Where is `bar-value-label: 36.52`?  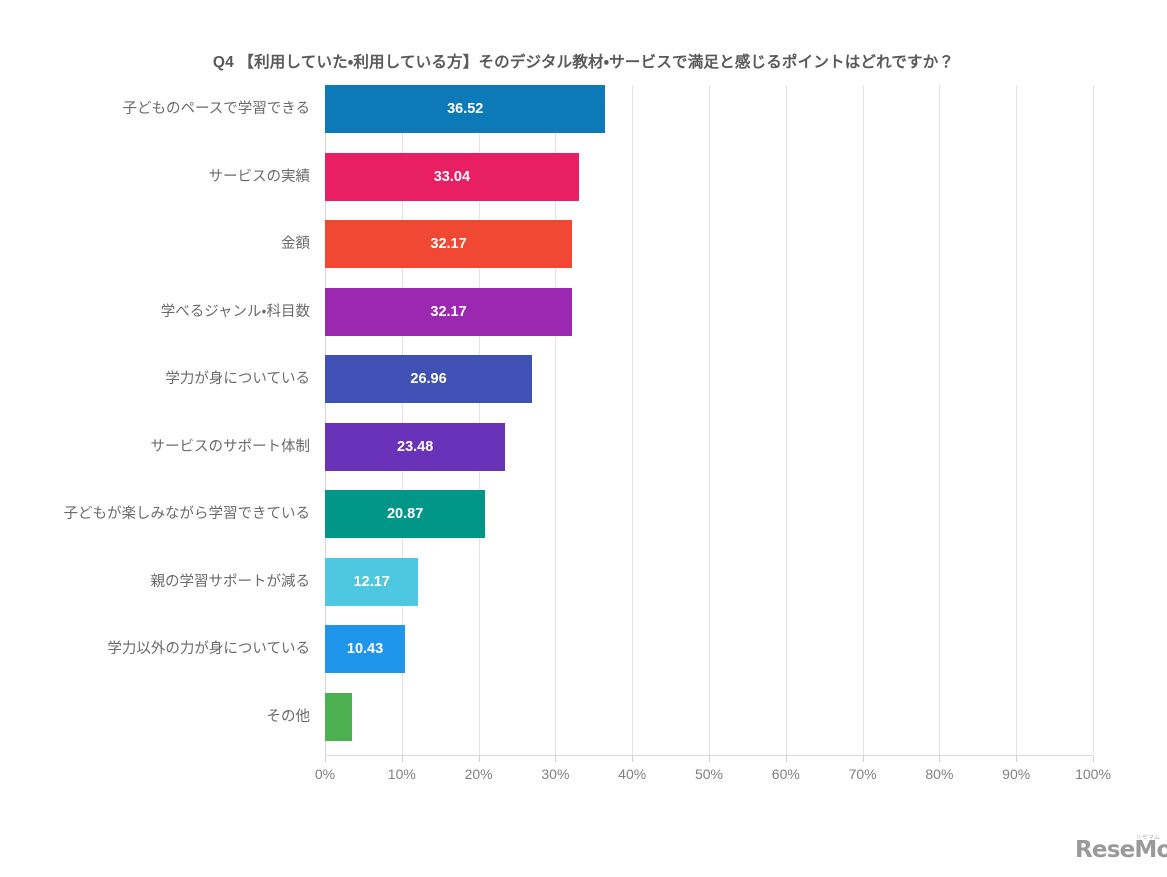
bar-value-label: 36.52 is located at coordinates (465, 109).